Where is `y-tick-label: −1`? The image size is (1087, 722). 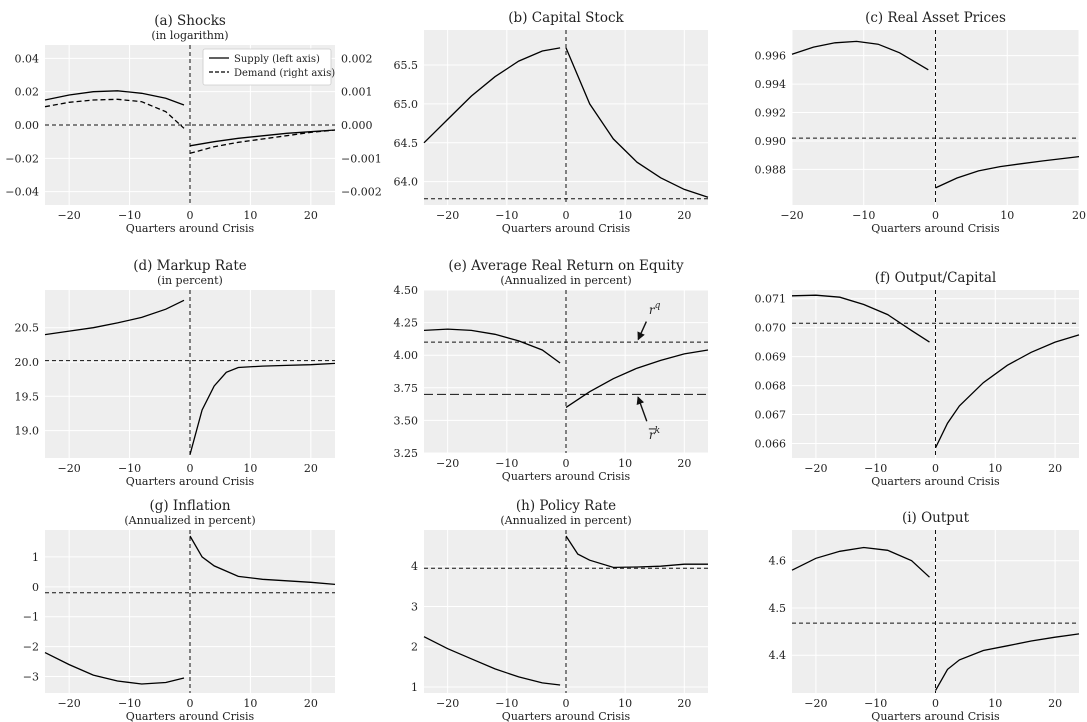 y-tick-label: −1 is located at coordinates (31, 617).